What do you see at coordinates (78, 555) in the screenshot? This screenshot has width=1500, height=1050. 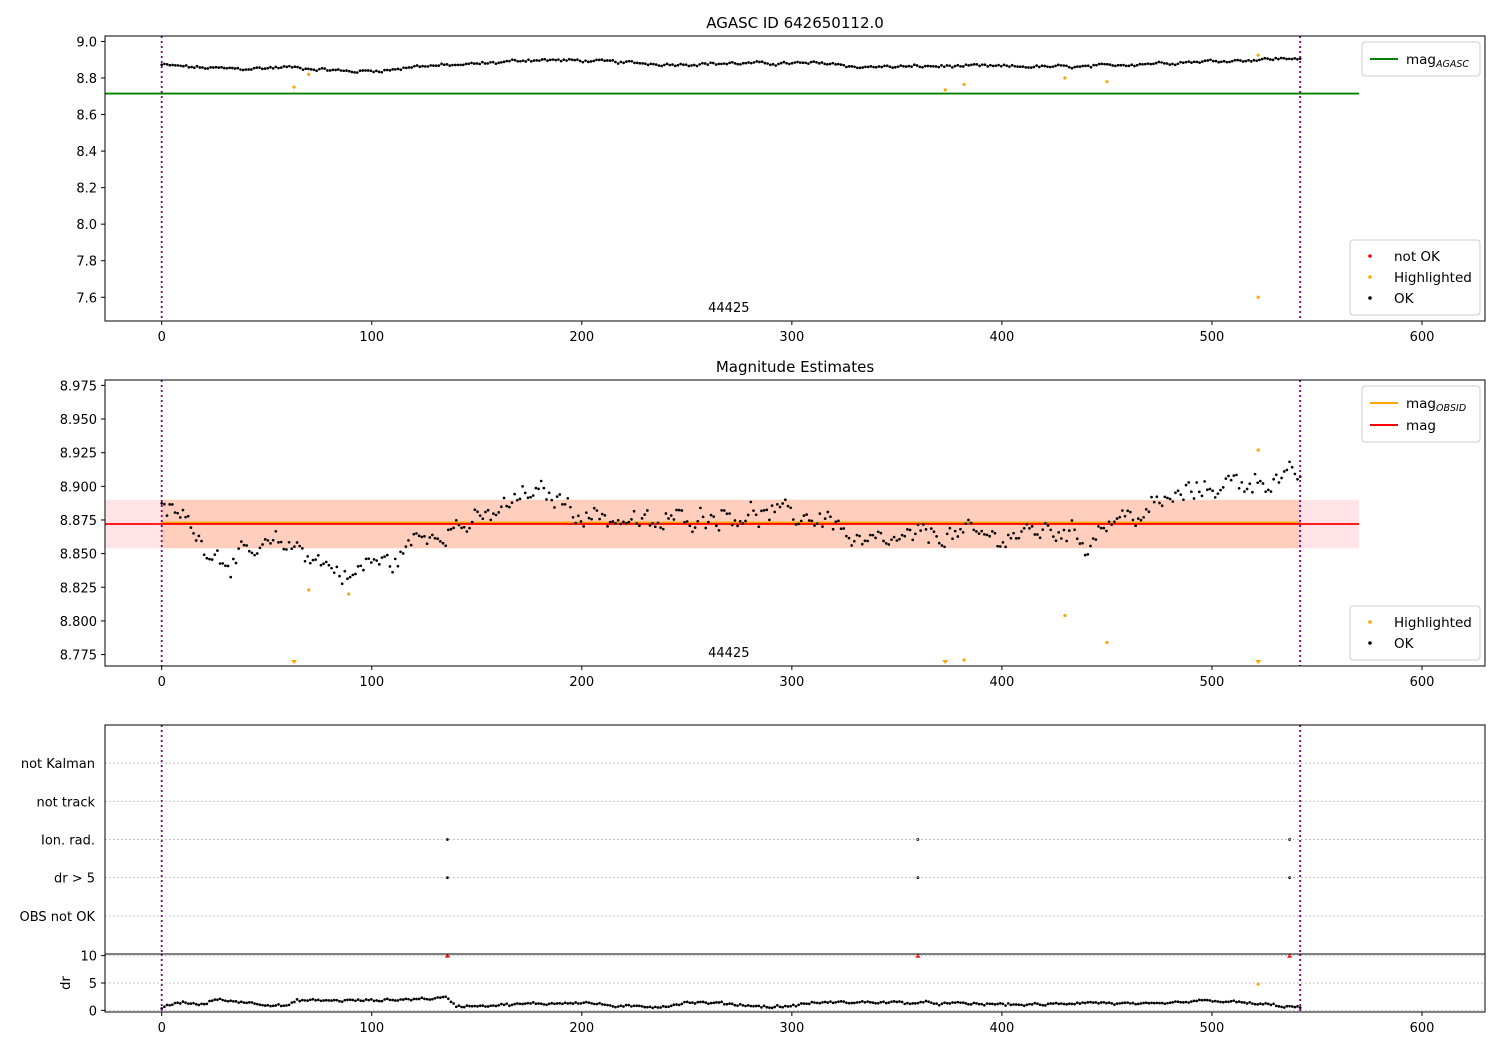 I see `y-tick-label: 8.850` at bounding box center [78, 555].